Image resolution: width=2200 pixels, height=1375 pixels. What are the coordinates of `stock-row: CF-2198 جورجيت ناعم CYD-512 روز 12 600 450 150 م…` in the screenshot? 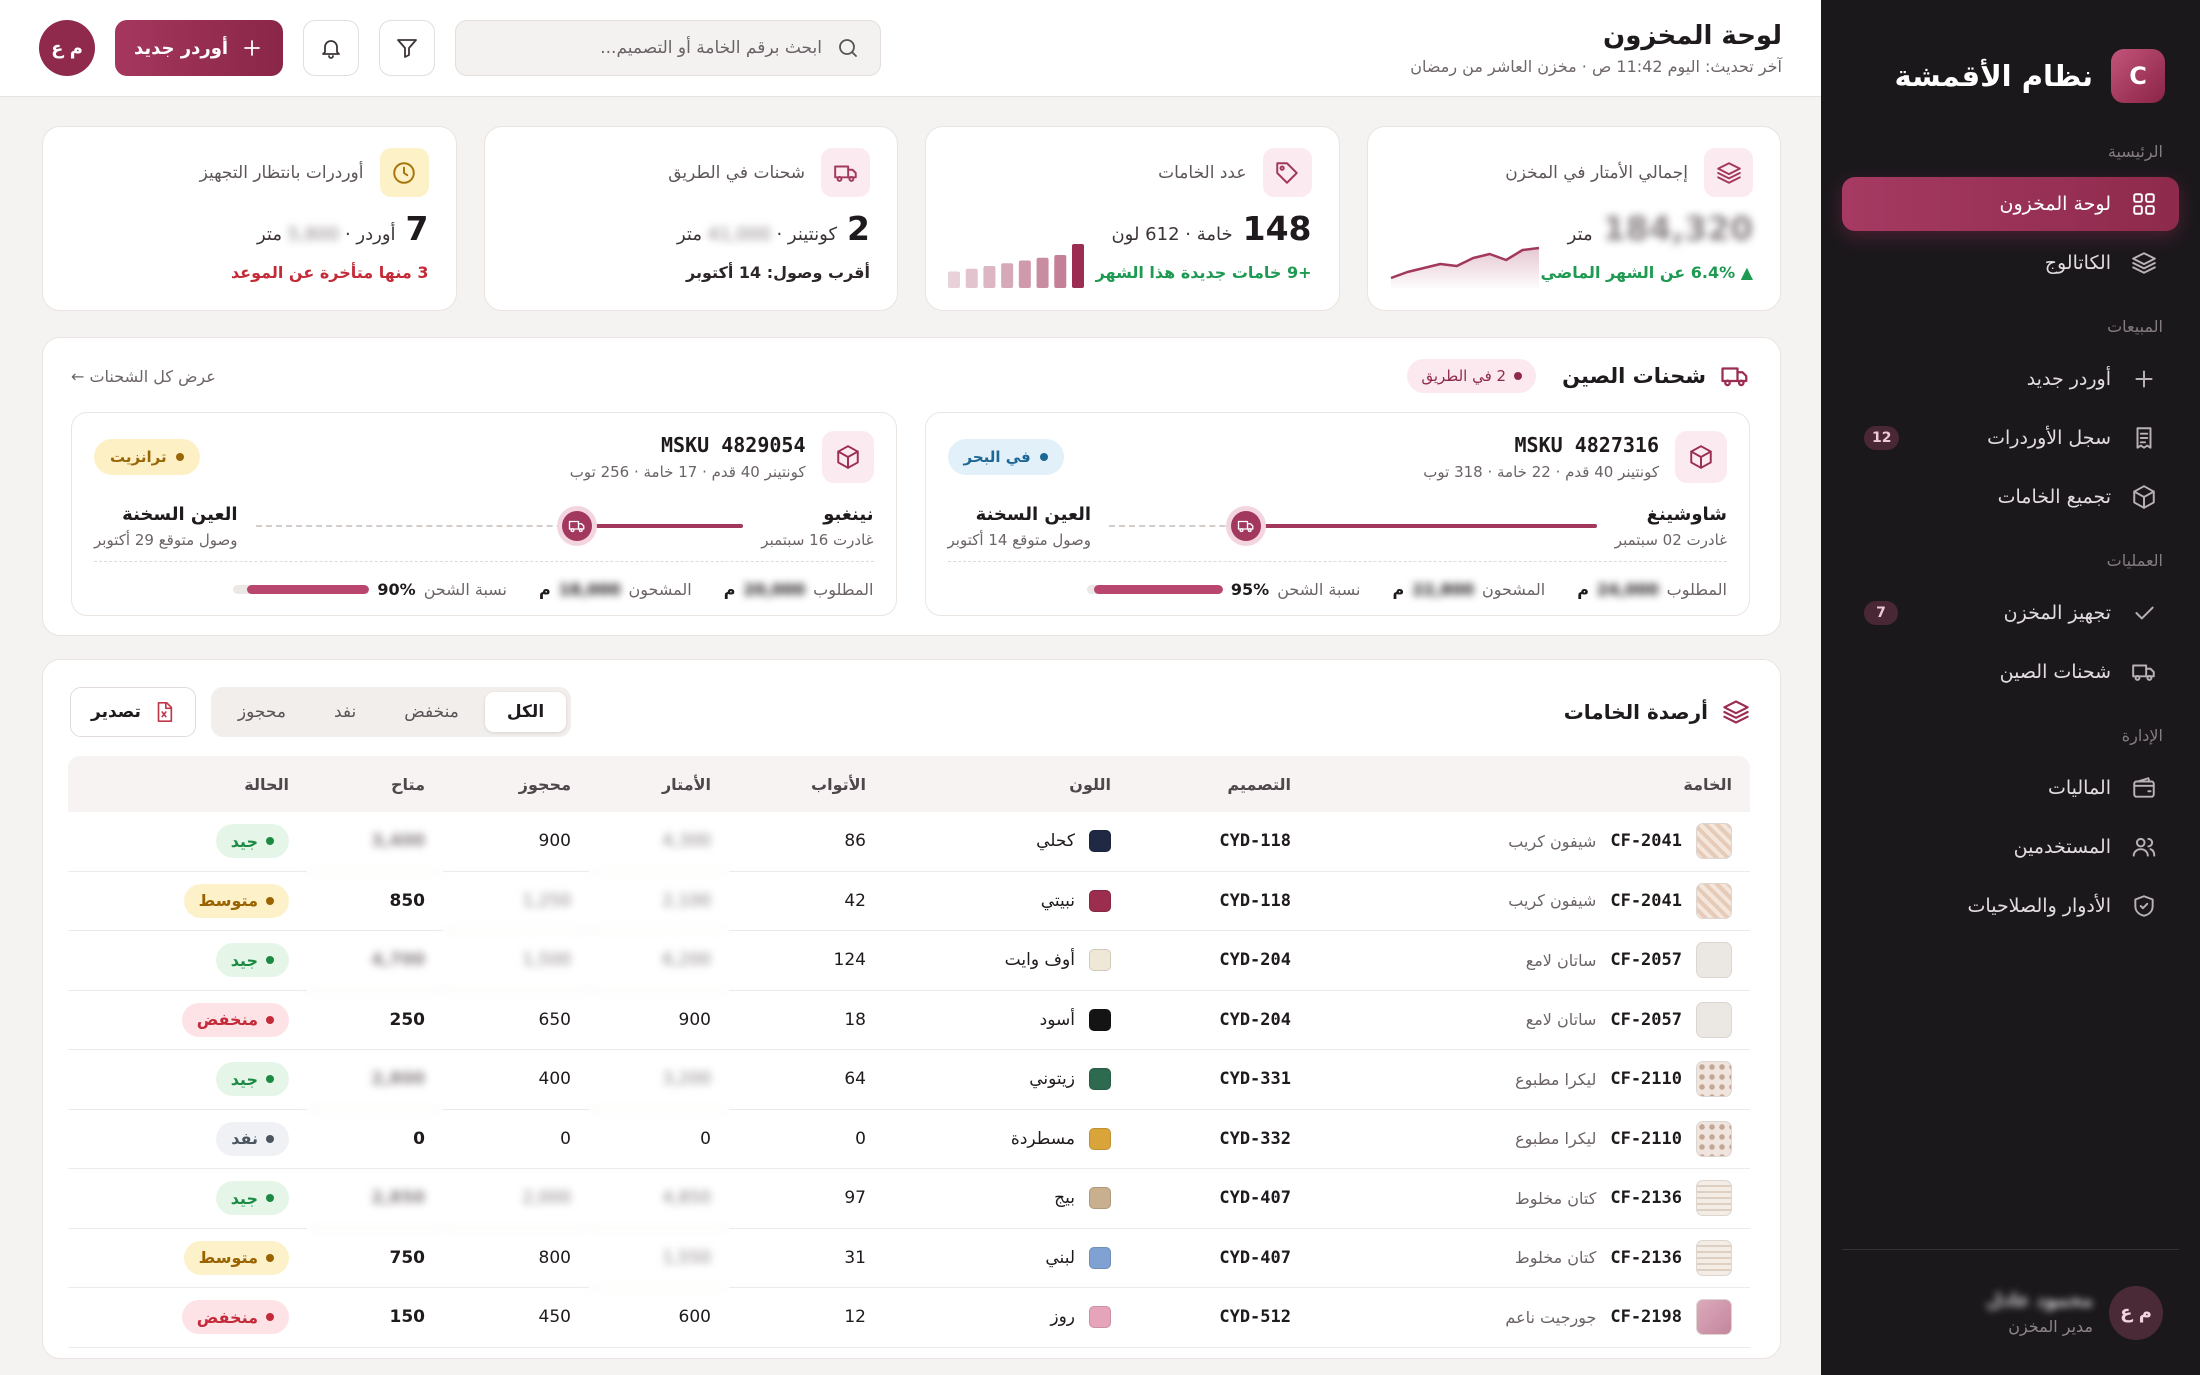 It's located at (909, 1318).